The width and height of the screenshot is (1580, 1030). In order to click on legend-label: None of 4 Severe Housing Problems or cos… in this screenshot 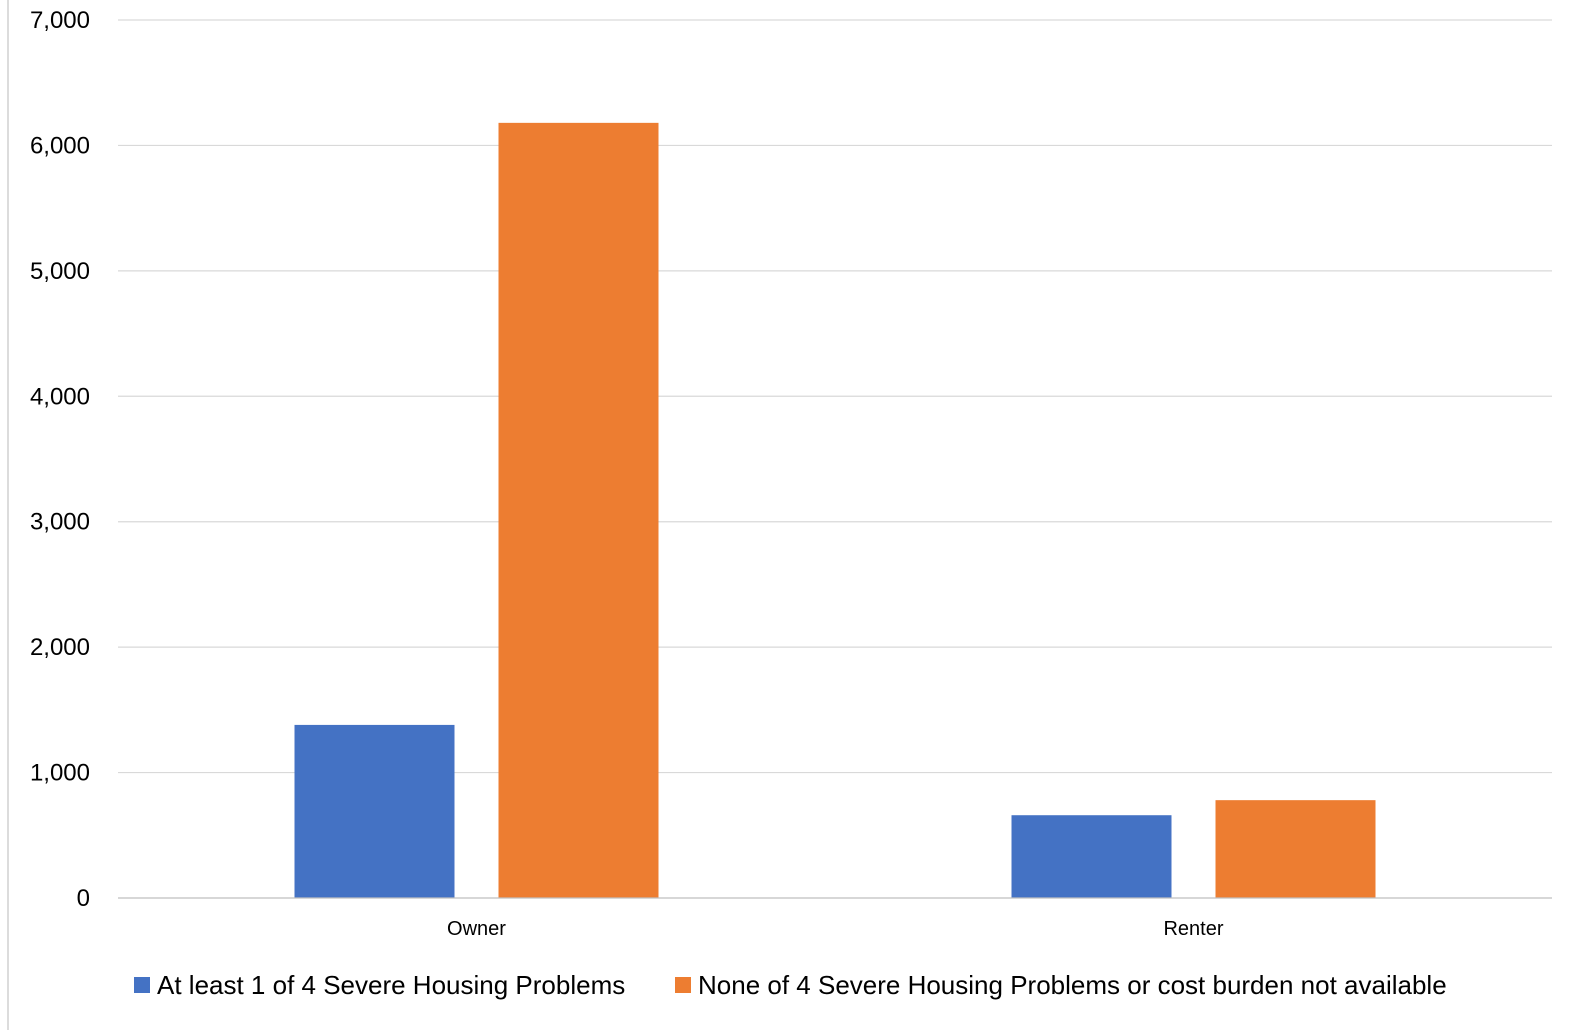, I will do `click(1072, 985)`.